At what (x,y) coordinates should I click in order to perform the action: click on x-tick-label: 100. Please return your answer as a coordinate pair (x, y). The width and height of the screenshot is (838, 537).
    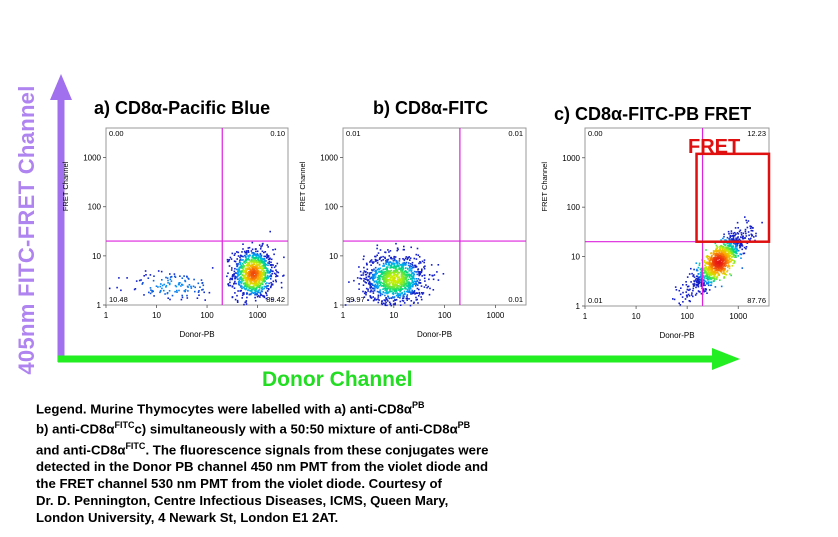
    Looking at the image, I should click on (207, 315).